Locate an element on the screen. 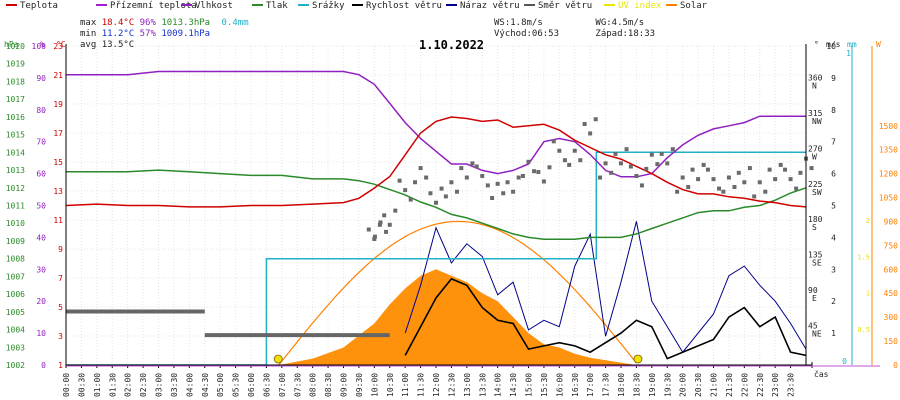  x-tick-label: 08:30 is located at coordinates (328, 385).